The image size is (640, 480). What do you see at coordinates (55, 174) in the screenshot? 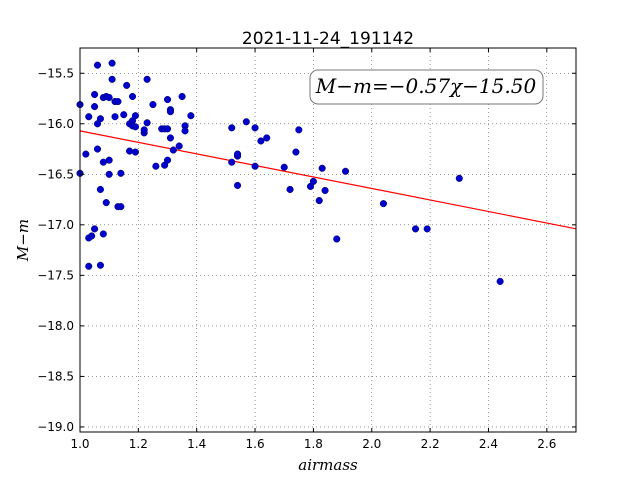
I see `y-tick-label: −16.5` at bounding box center [55, 174].